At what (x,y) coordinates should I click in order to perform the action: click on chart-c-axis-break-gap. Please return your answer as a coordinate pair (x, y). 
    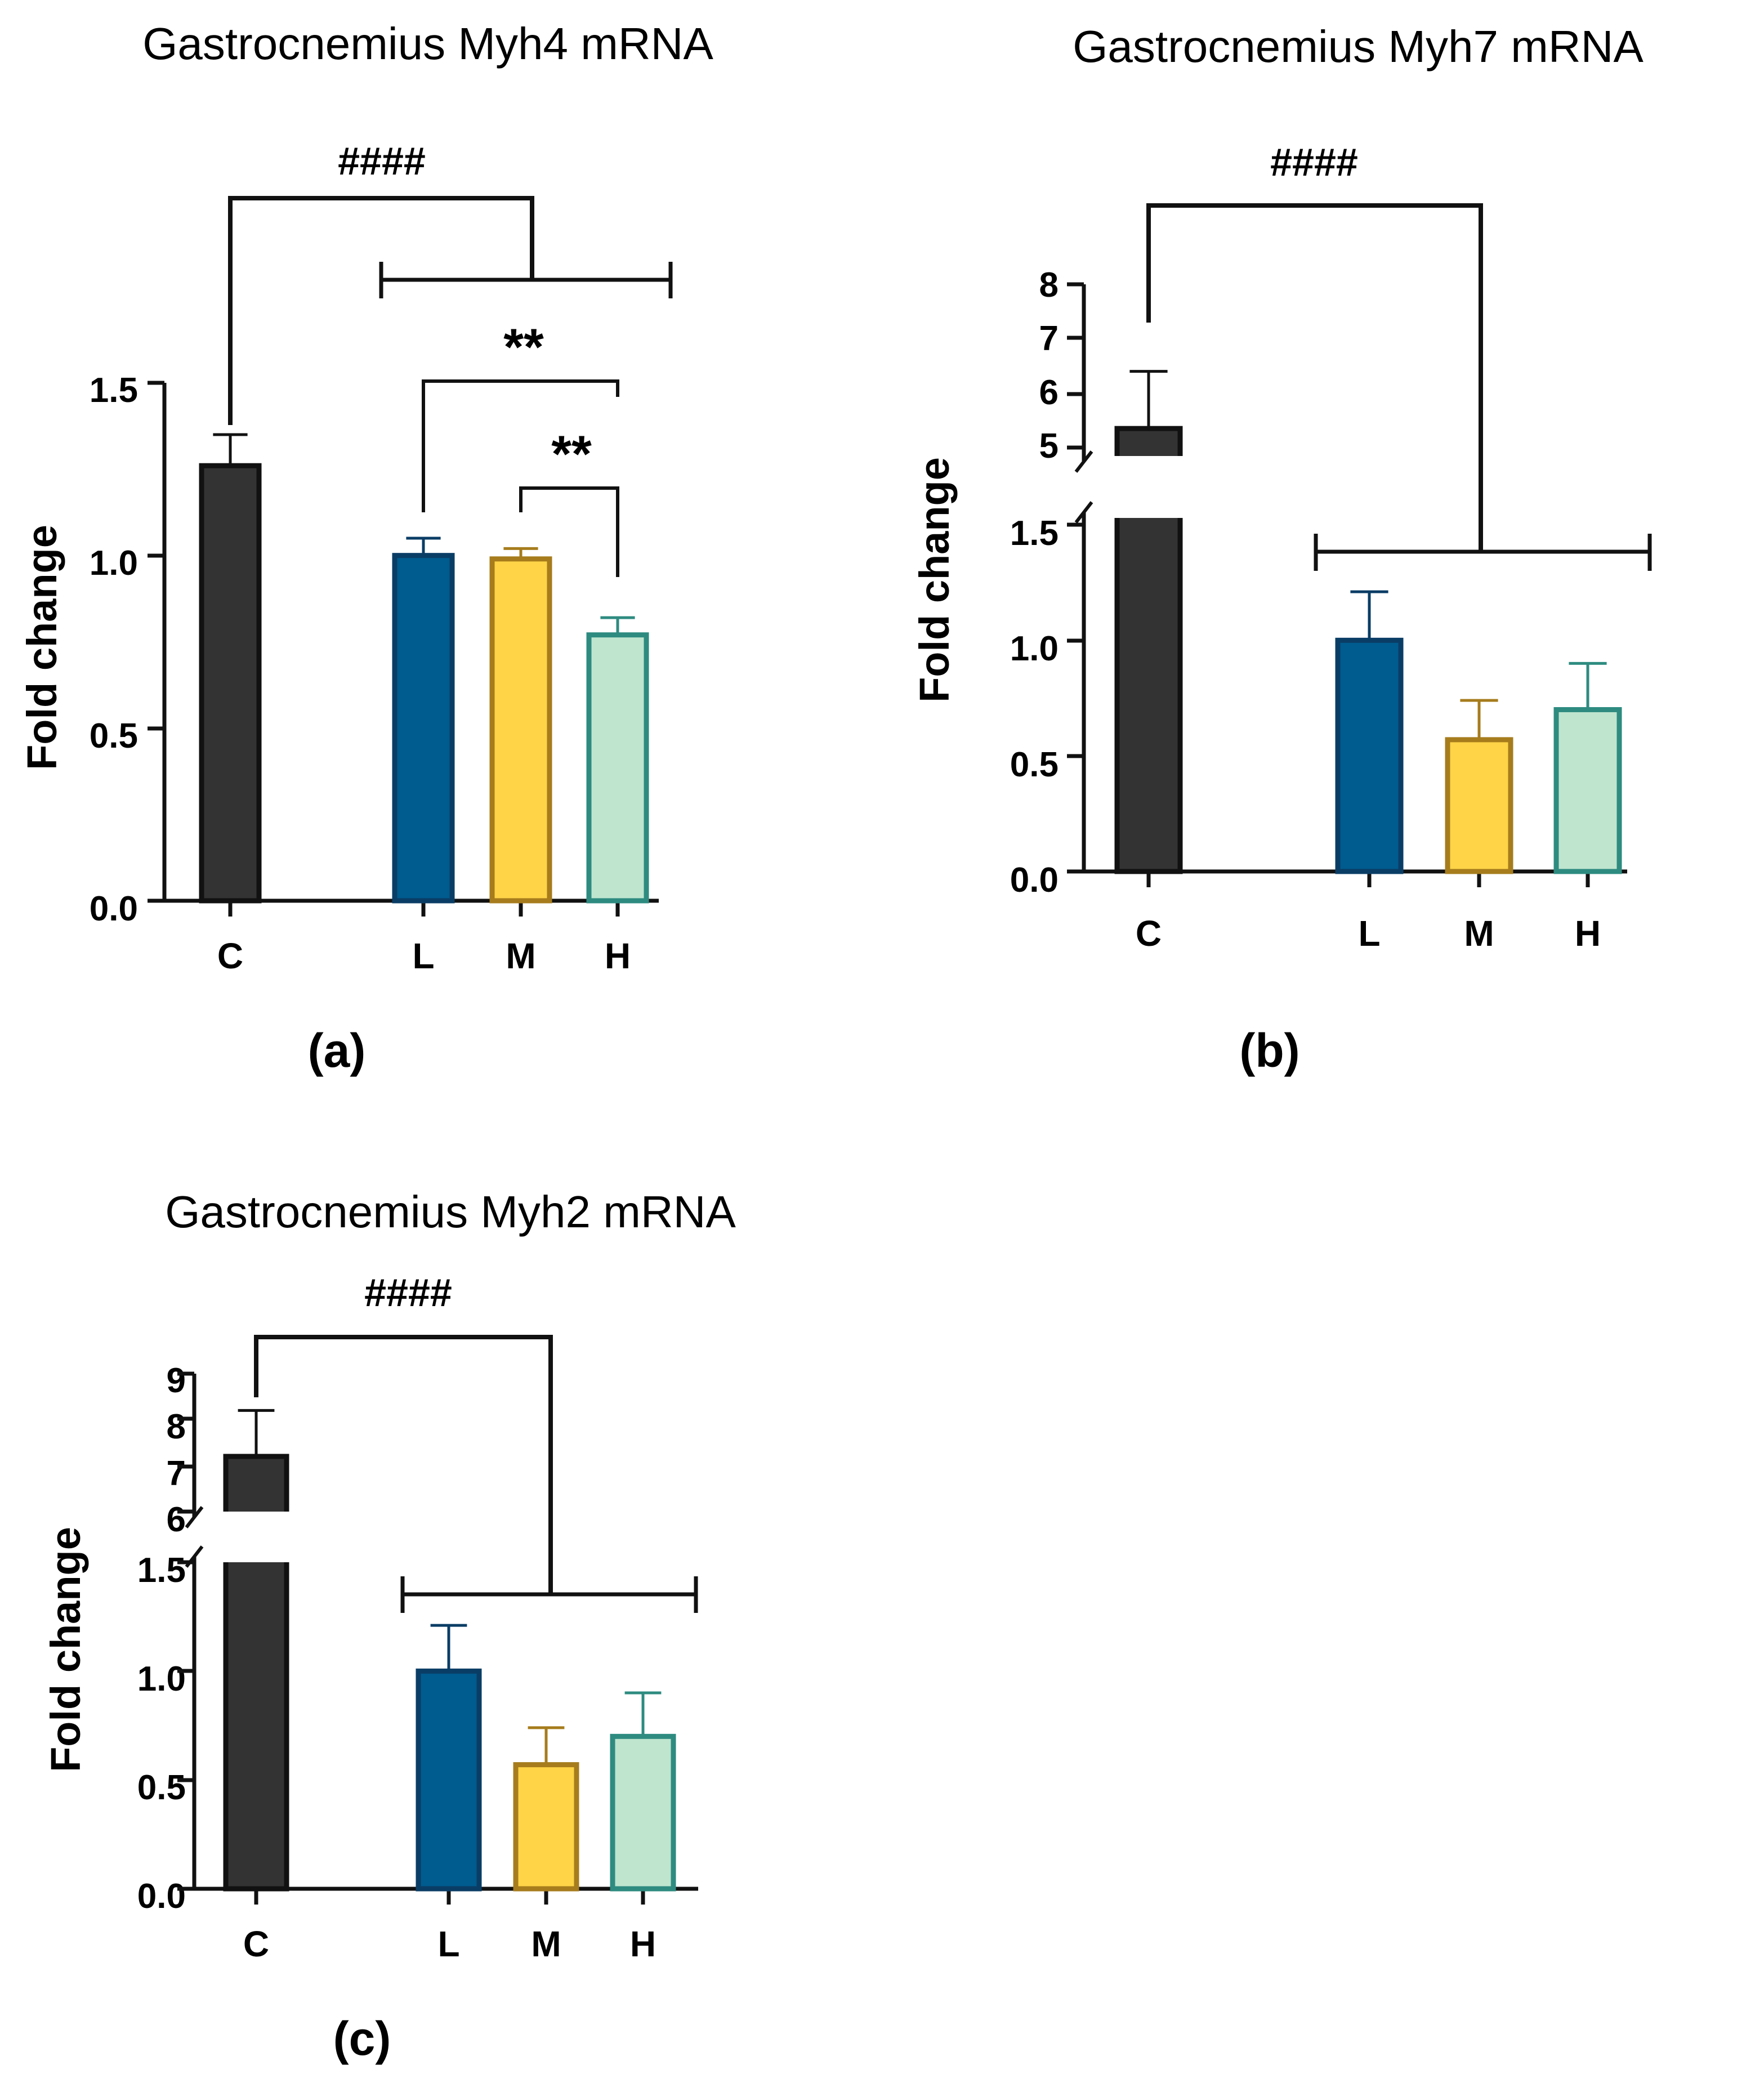
    Looking at the image, I should click on (256, 1537).